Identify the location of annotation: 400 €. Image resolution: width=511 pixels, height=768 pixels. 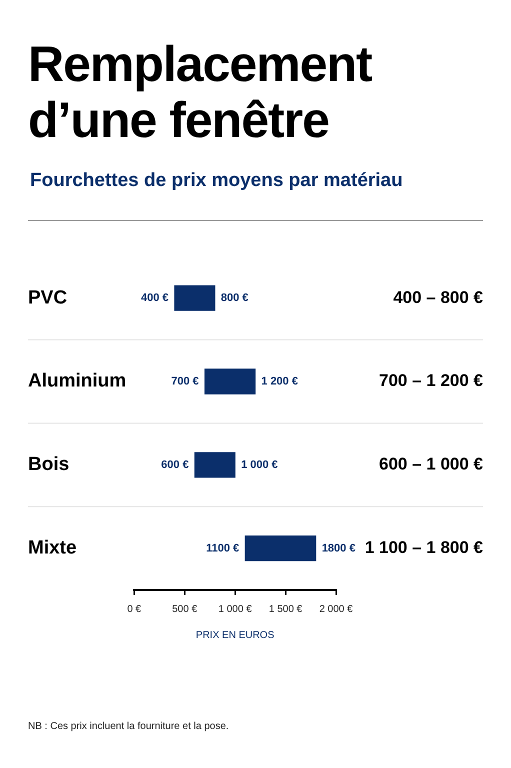
(155, 298).